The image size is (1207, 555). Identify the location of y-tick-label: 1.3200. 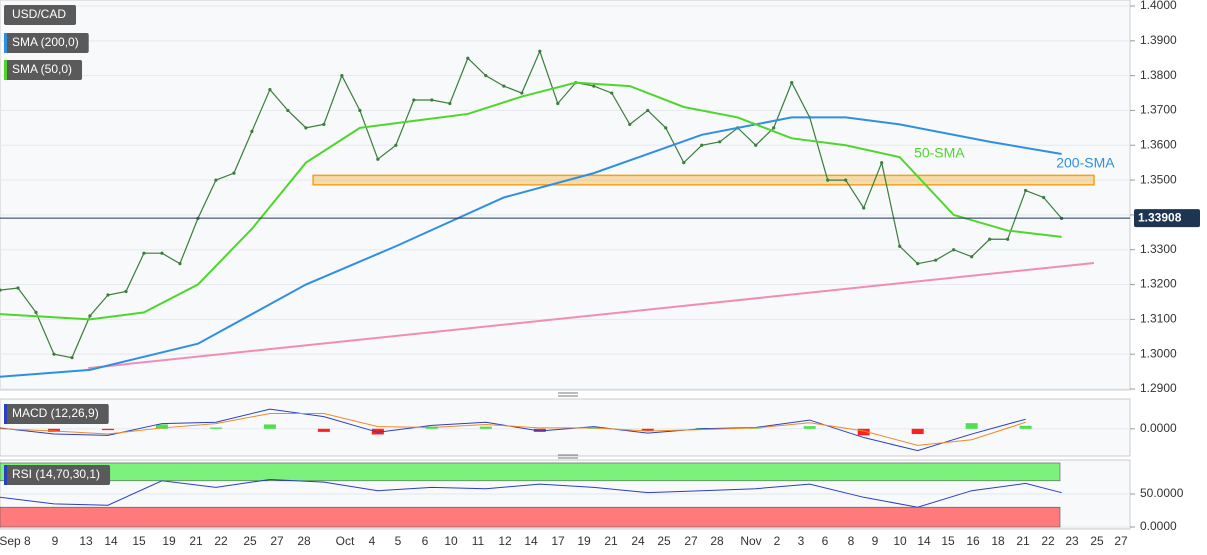
(1158, 284).